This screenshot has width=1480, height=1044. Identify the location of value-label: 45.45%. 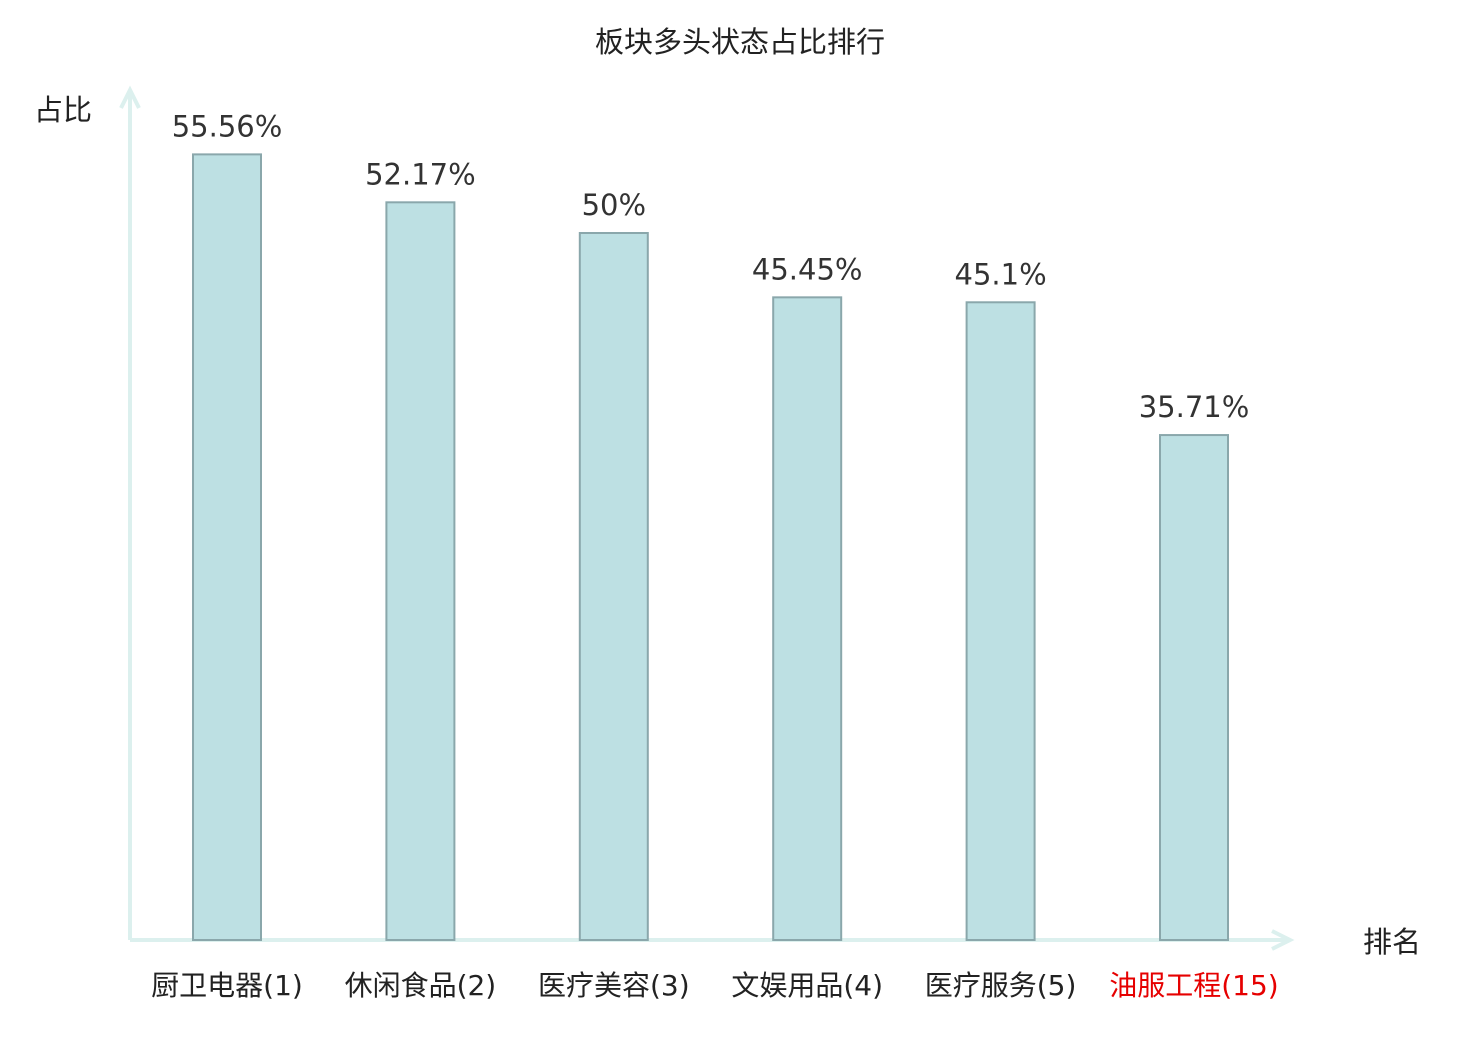
(807, 269).